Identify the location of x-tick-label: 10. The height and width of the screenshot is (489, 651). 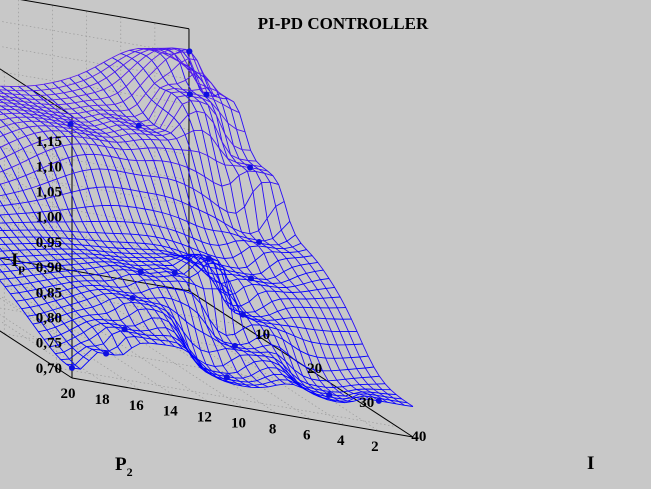
(238, 424).